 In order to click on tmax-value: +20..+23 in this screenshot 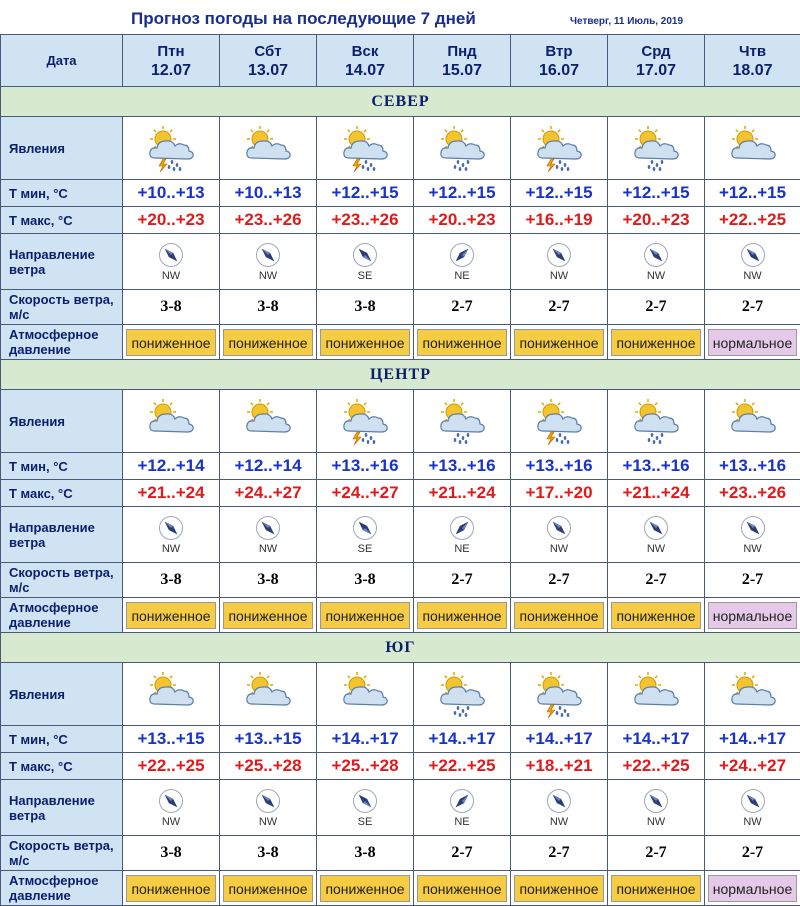, I will do `click(656, 220)`.